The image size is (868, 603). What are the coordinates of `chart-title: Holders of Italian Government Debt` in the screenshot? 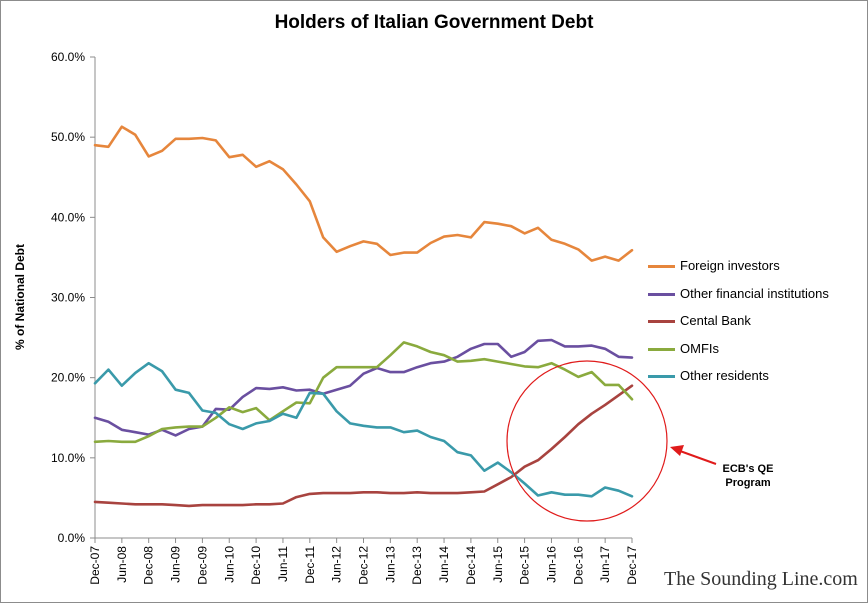 It's located at (434, 22).